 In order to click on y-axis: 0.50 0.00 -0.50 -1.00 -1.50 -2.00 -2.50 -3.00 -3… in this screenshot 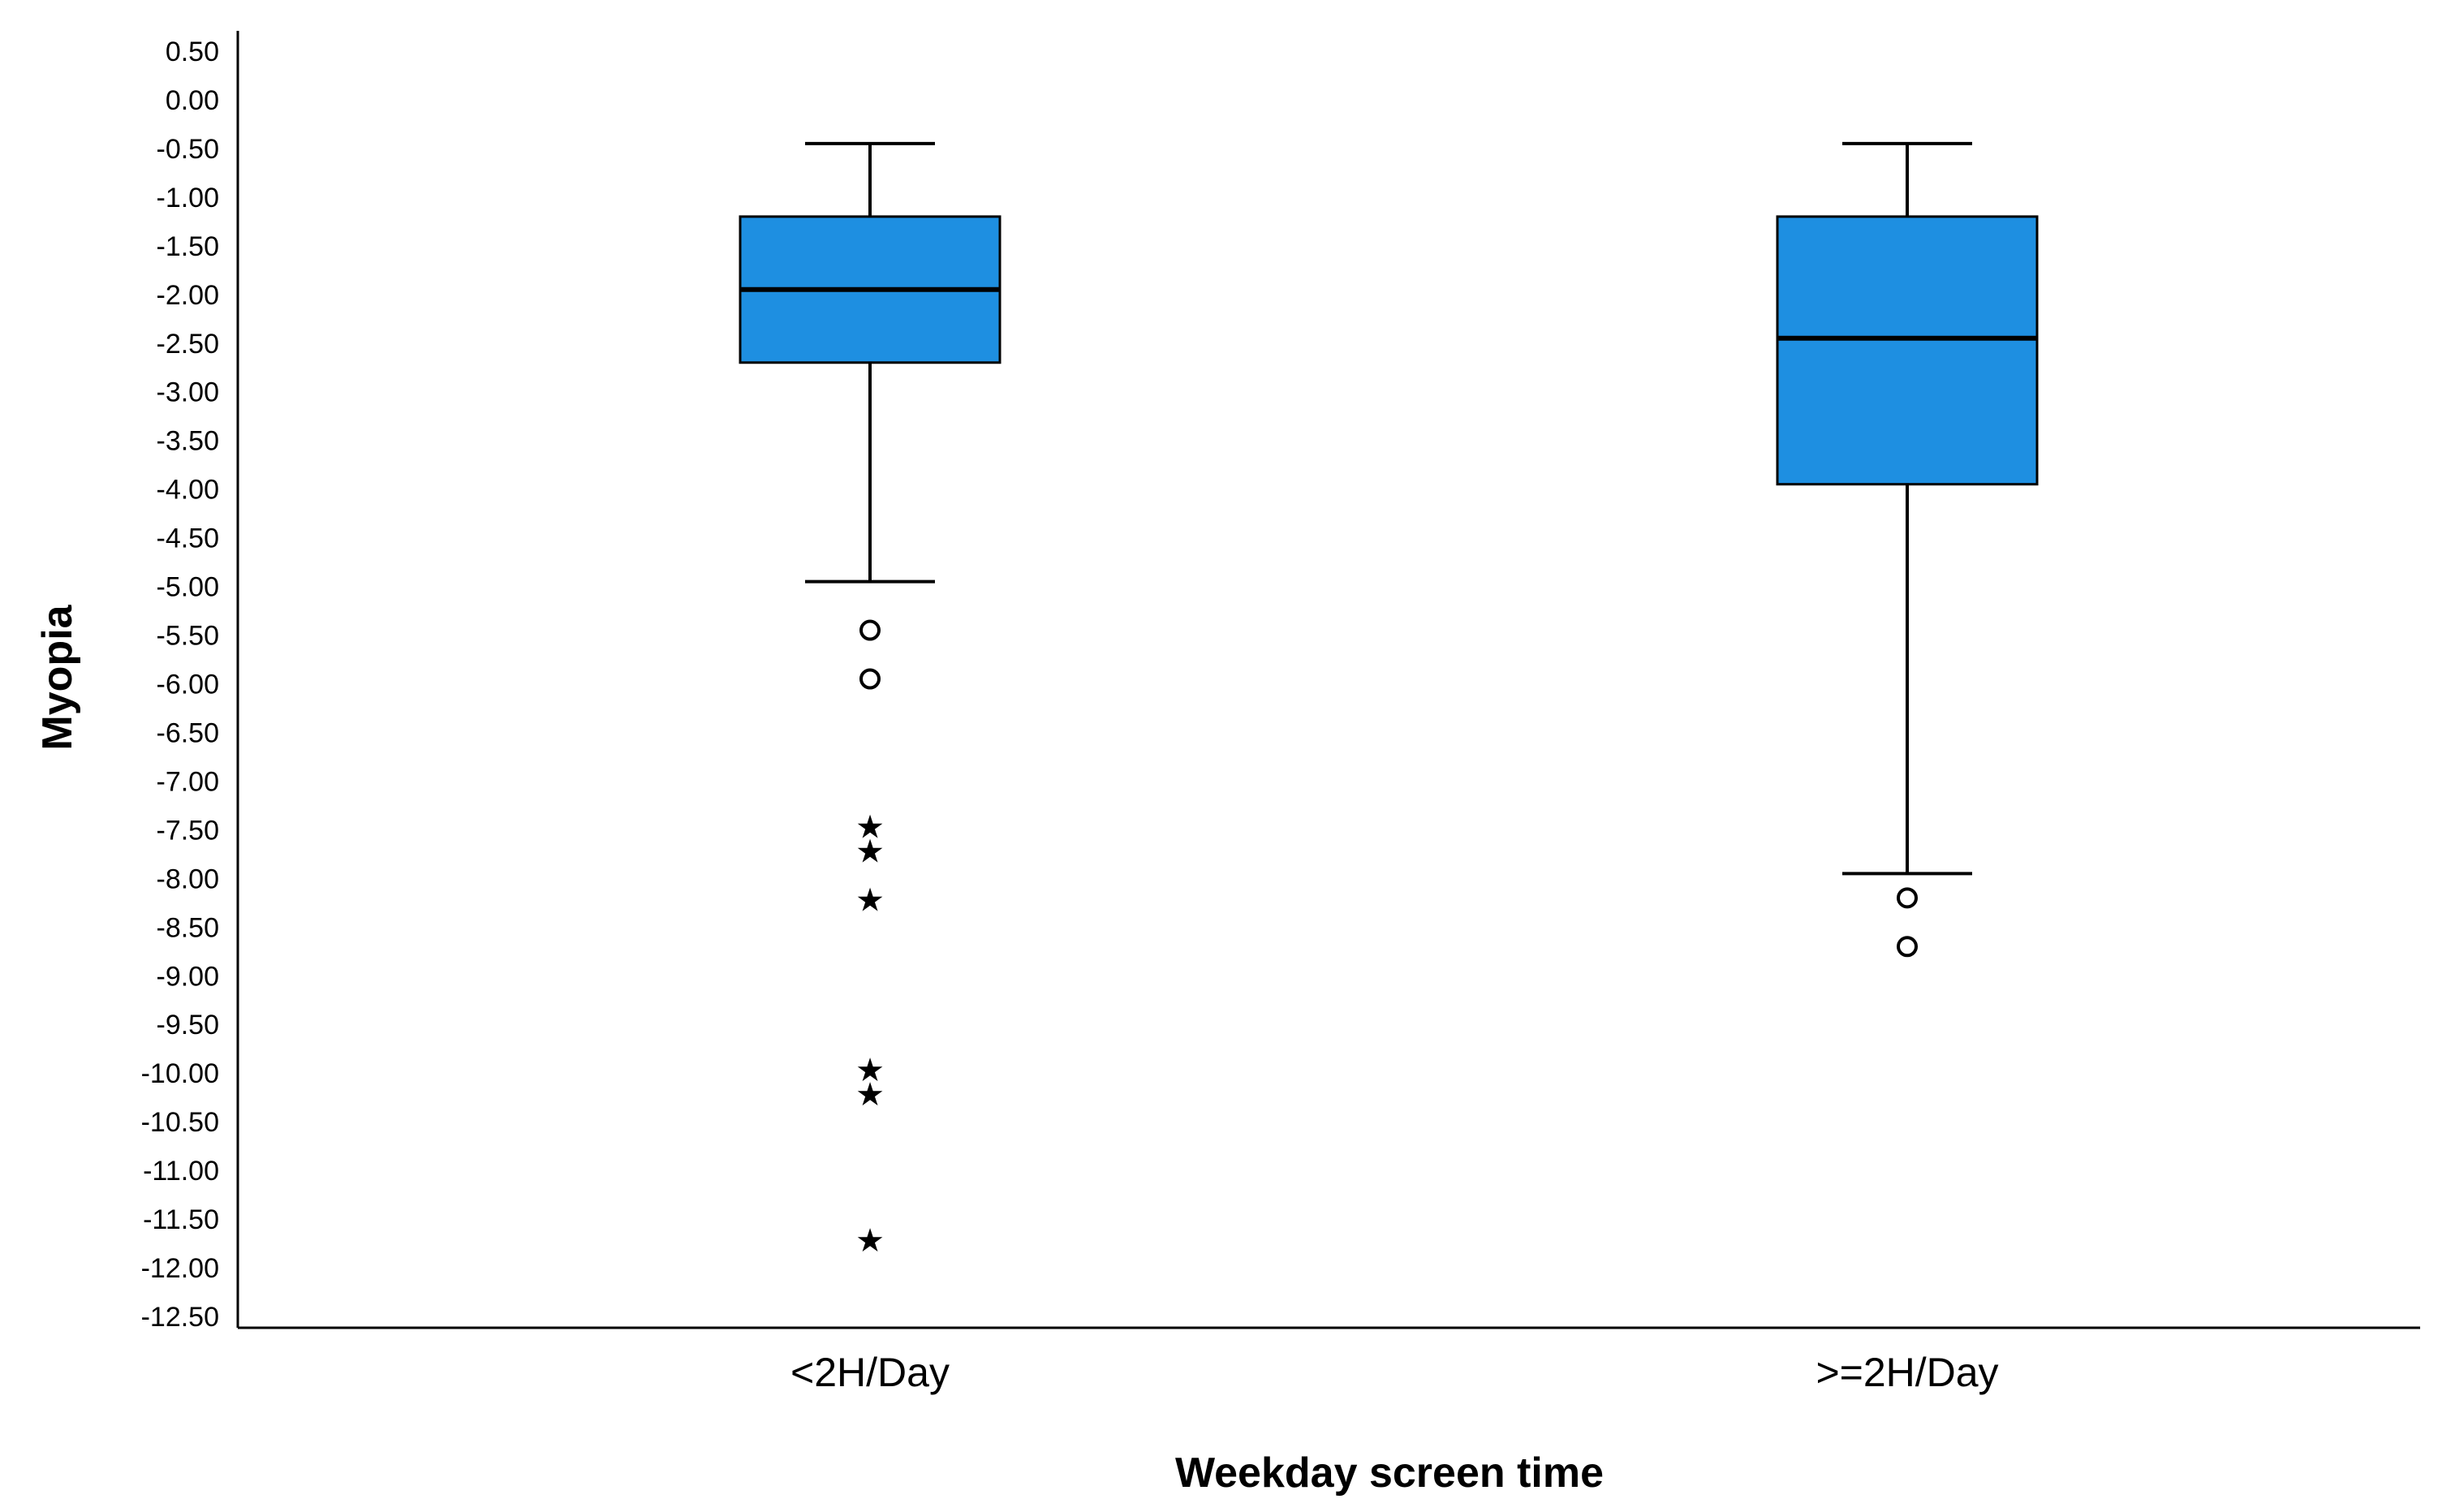, I will do `click(190, 682)`.